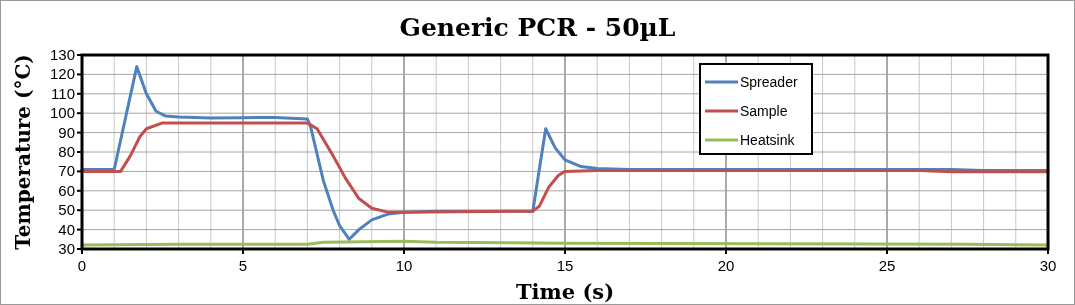 The image size is (1075, 305). What do you see at coordinates (66, 190) in the screenshot?
I see `y-tick-label: 60` at bounding box center [66, 190].